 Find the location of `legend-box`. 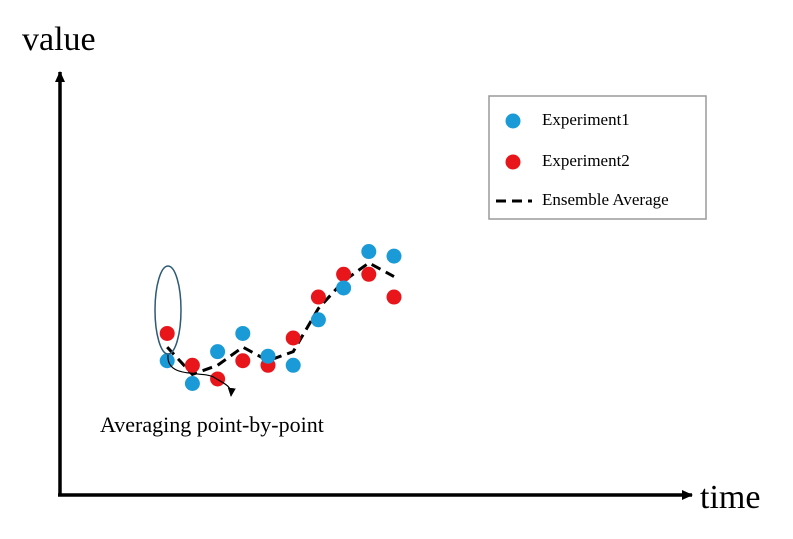

legend-box is located at coordinates (597, 157).